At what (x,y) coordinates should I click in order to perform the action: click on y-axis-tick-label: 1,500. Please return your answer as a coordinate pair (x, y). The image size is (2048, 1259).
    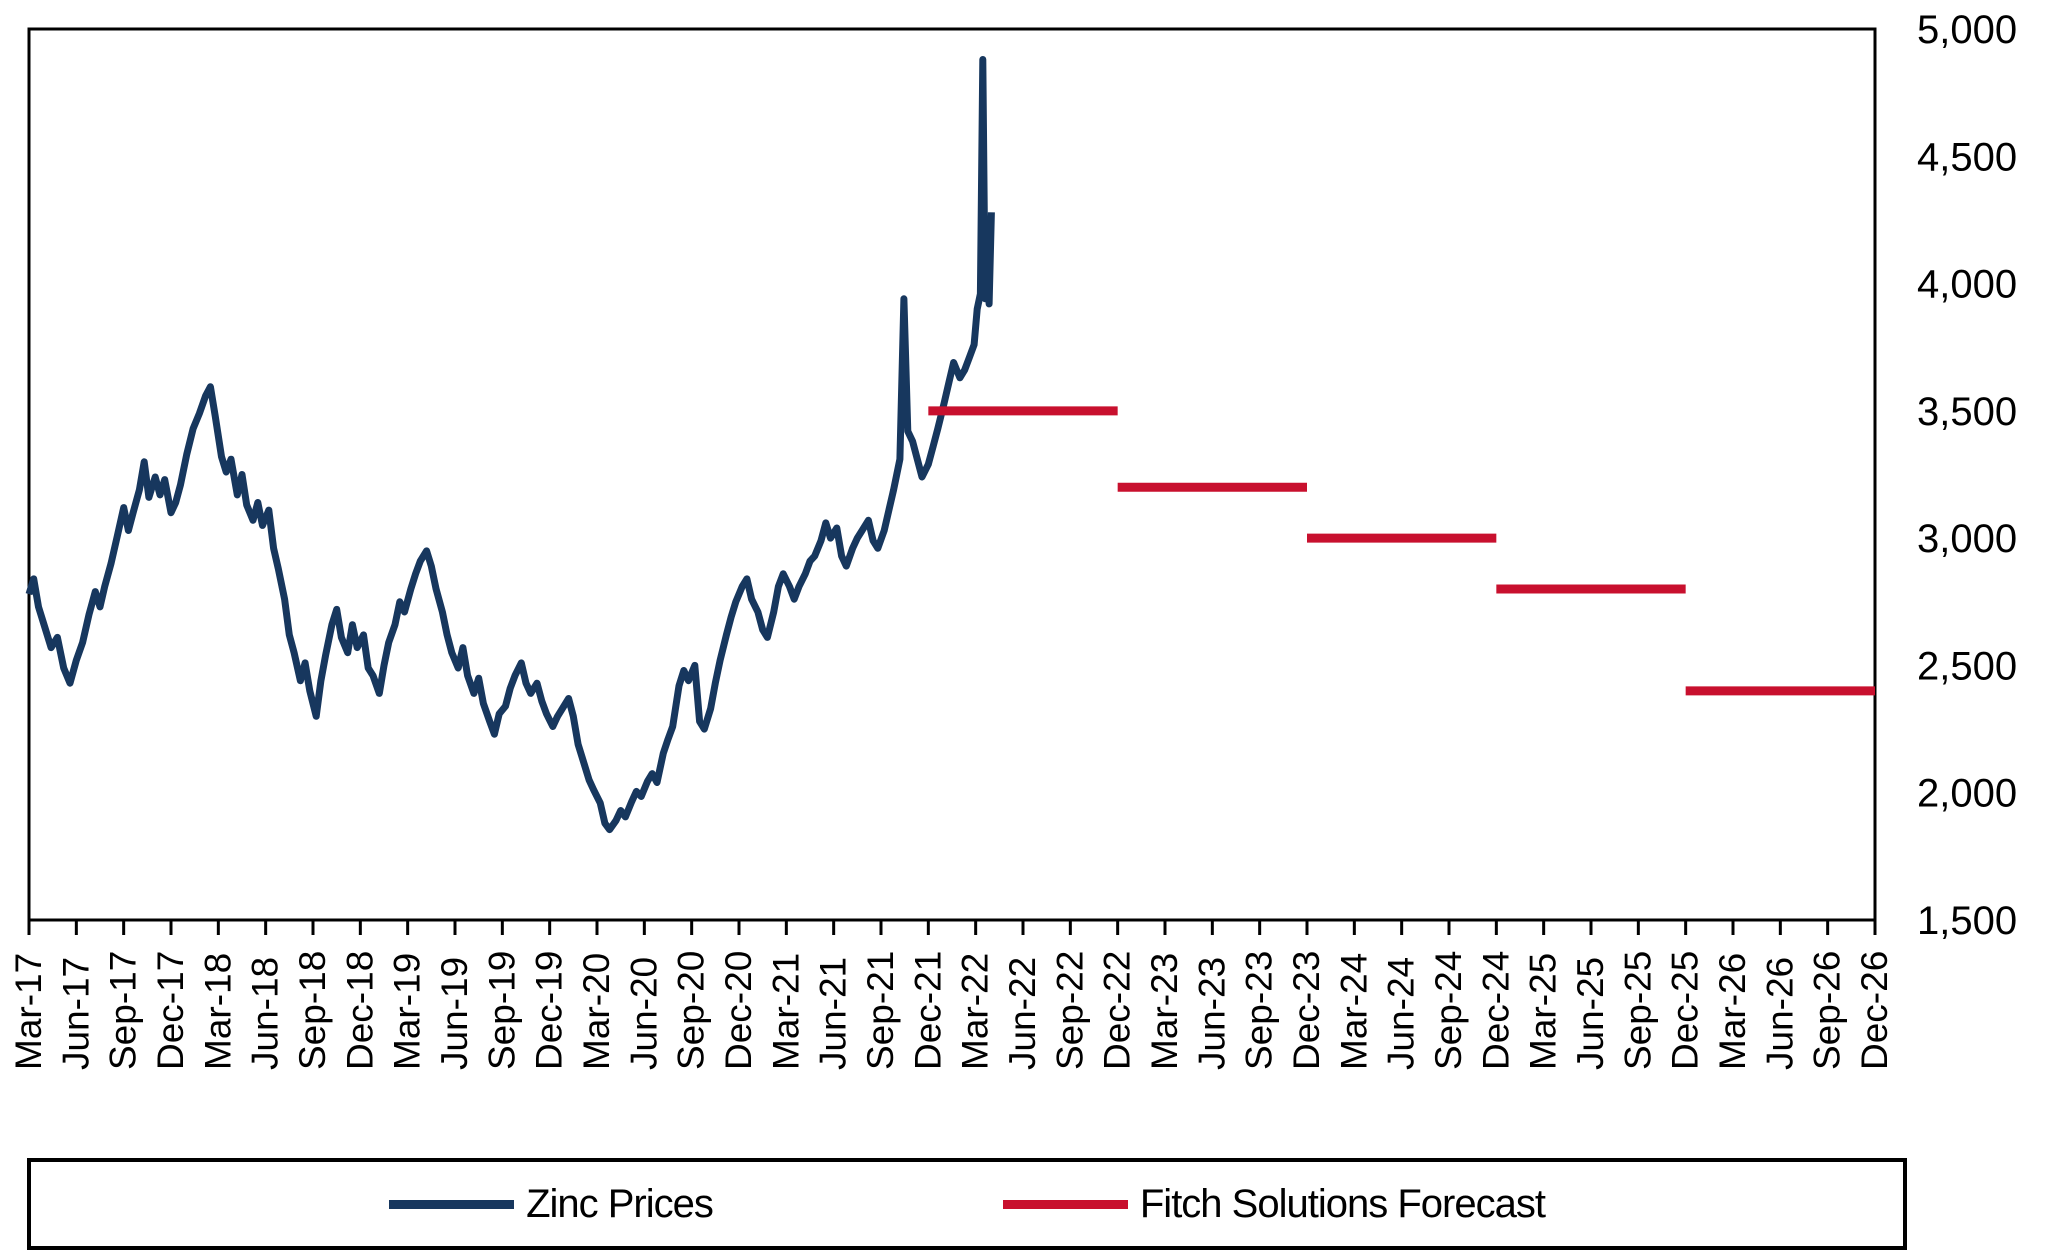
    Looking at the image, I should click on (1967, 921).